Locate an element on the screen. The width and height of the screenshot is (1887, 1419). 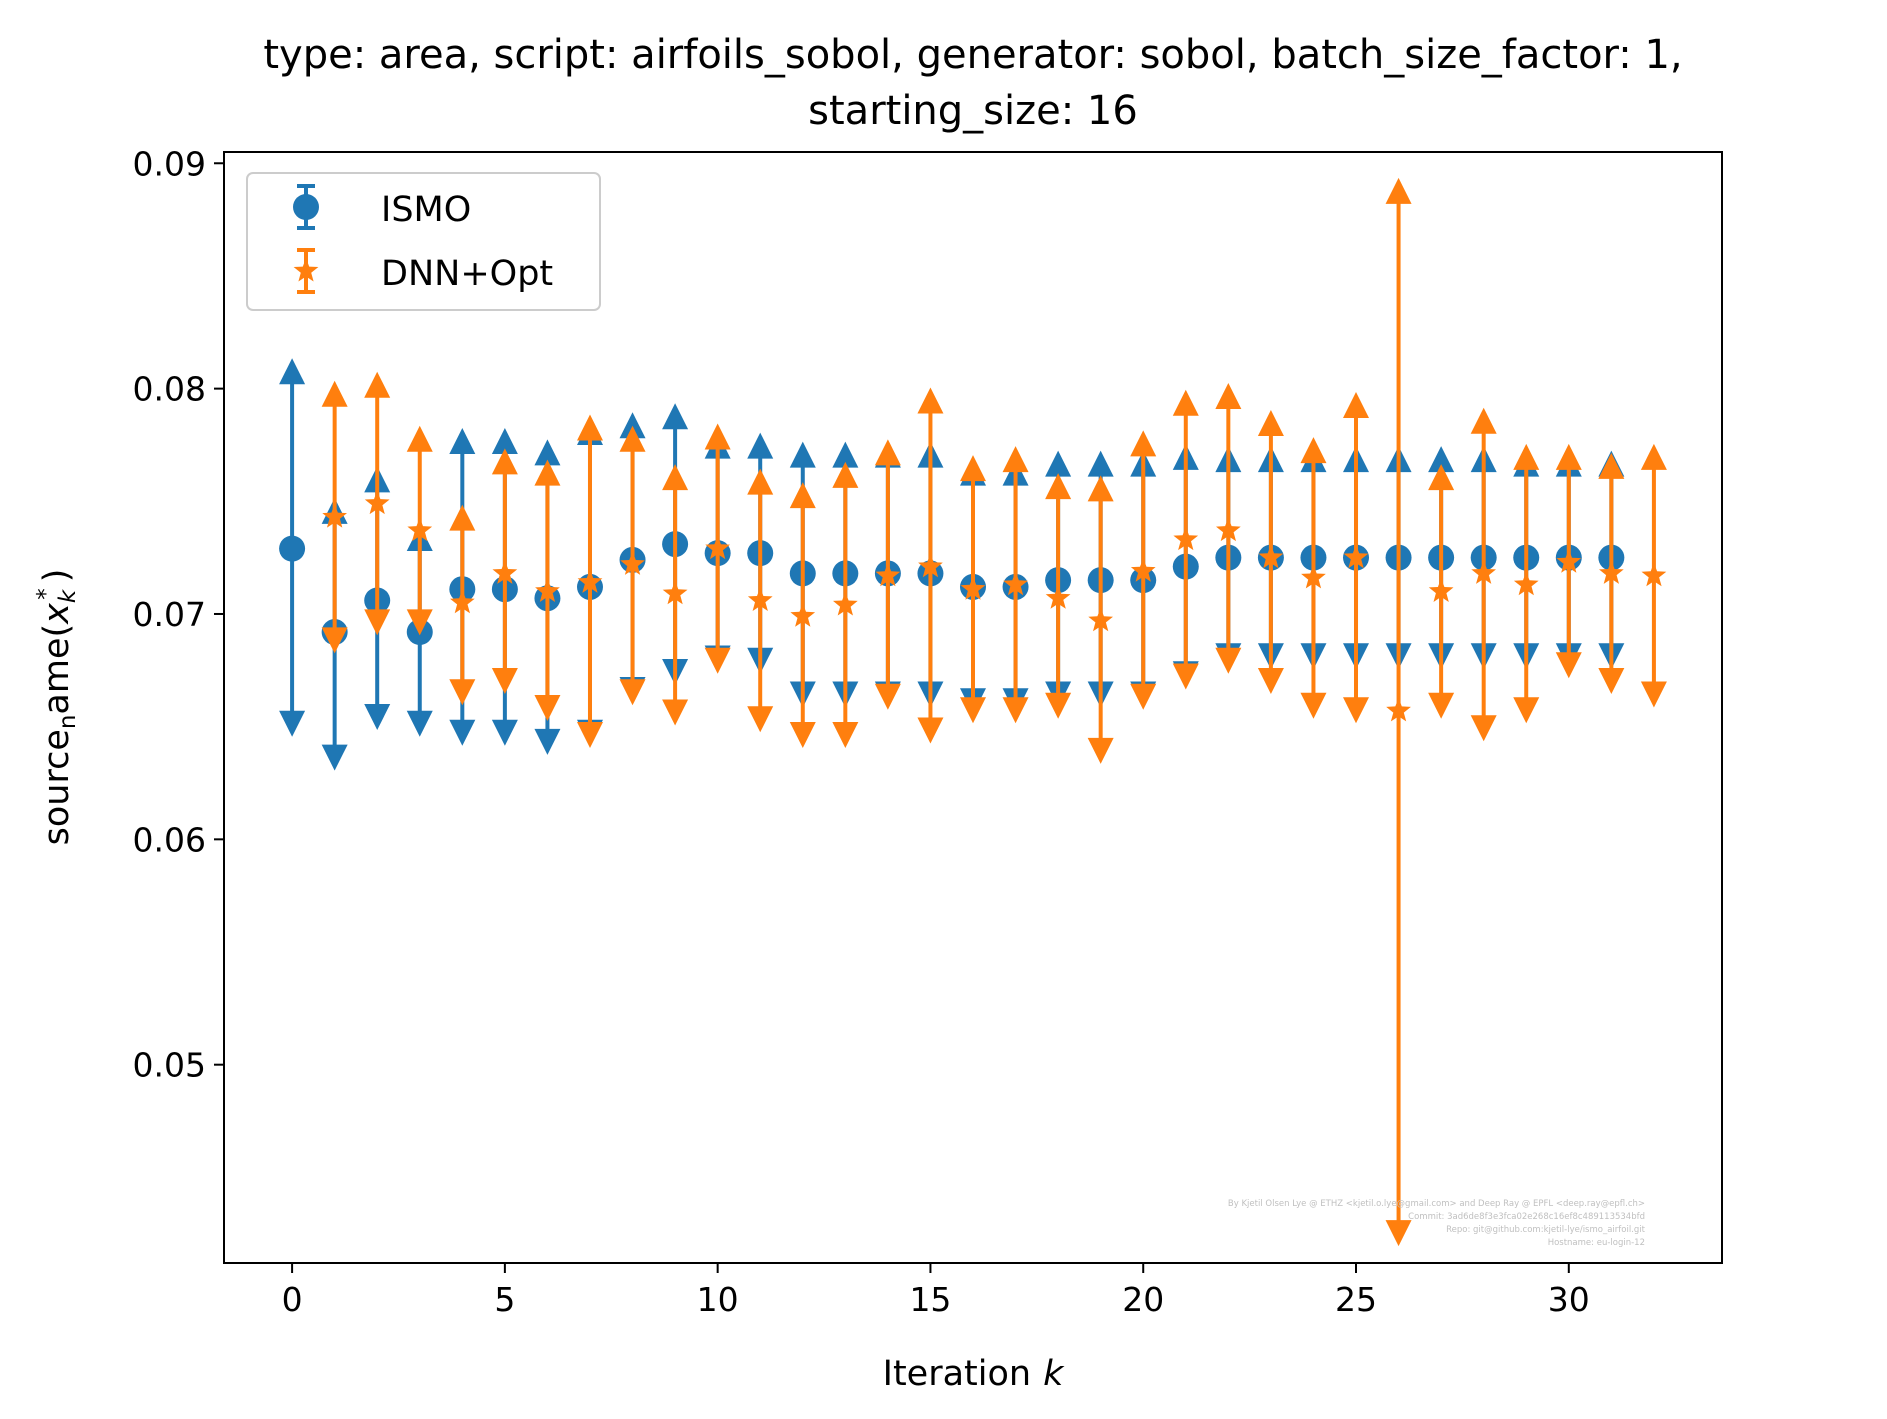
x-axis-label-var: k is located at coordinates (1054, 1374).